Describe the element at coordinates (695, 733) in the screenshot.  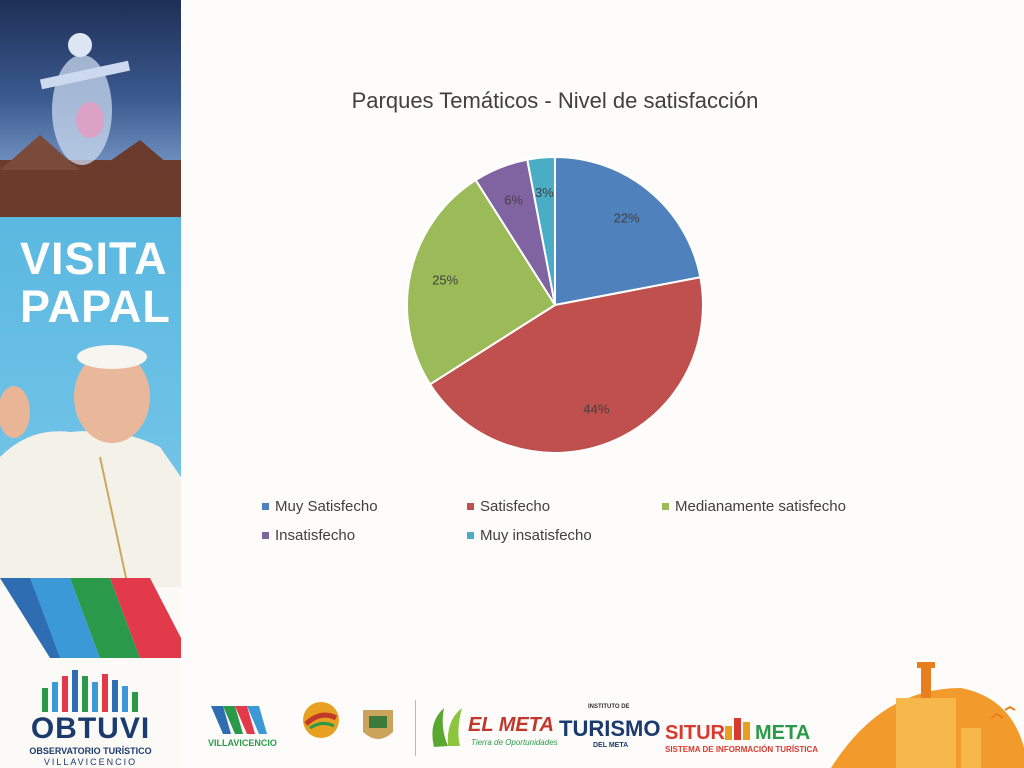
I see `situr-logo-text: SITUR` at that location.